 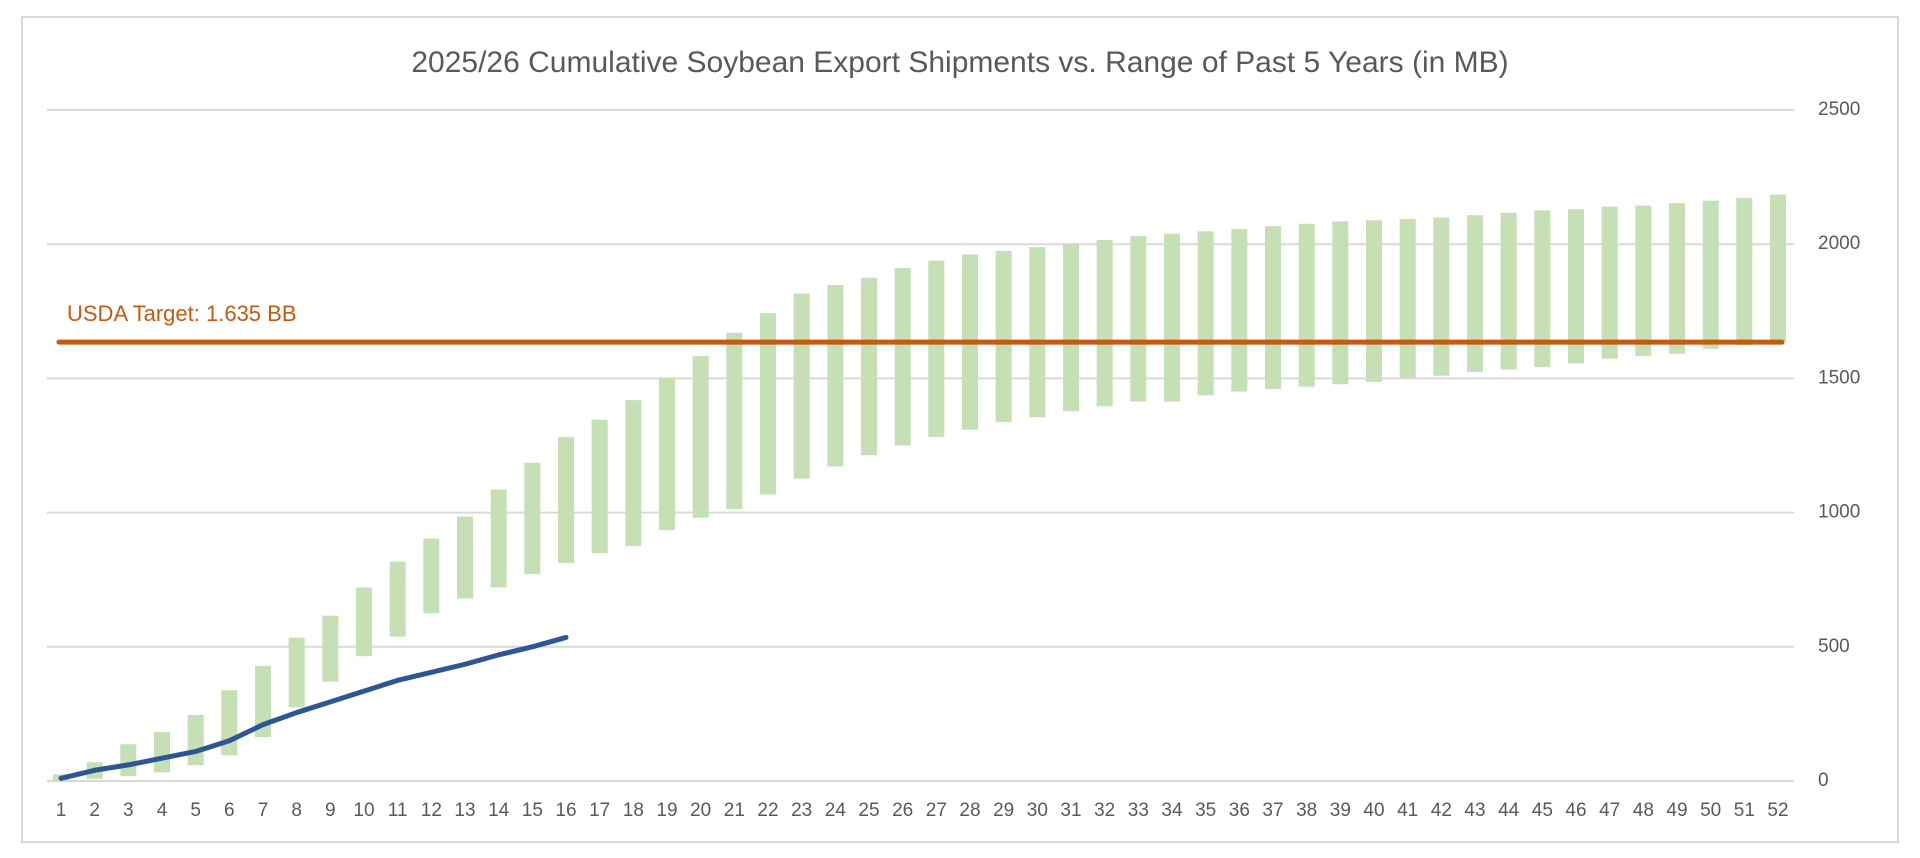 I want to click on y-tick-label: 1000, so click(x=1839, y=512).